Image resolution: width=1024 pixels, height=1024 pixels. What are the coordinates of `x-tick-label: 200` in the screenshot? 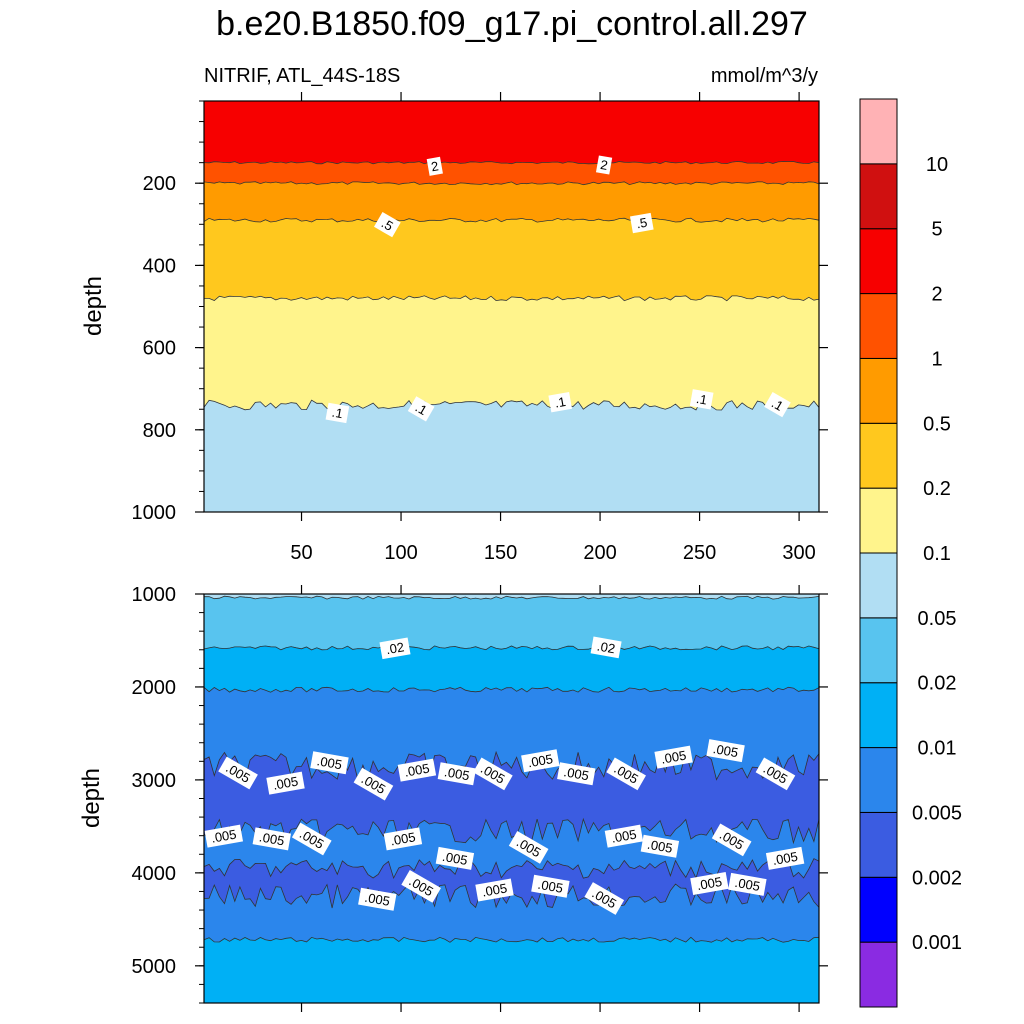 It's located at (599, 553).